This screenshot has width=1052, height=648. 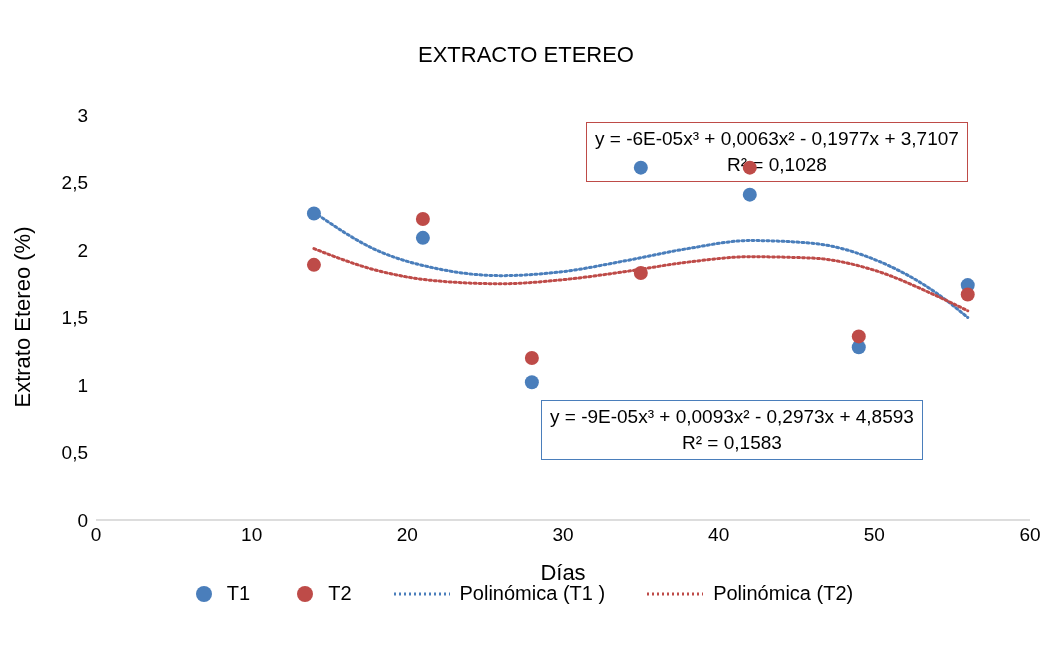 I want to click on legend-label: Polinómica (T2), so click(x=783, y=593).